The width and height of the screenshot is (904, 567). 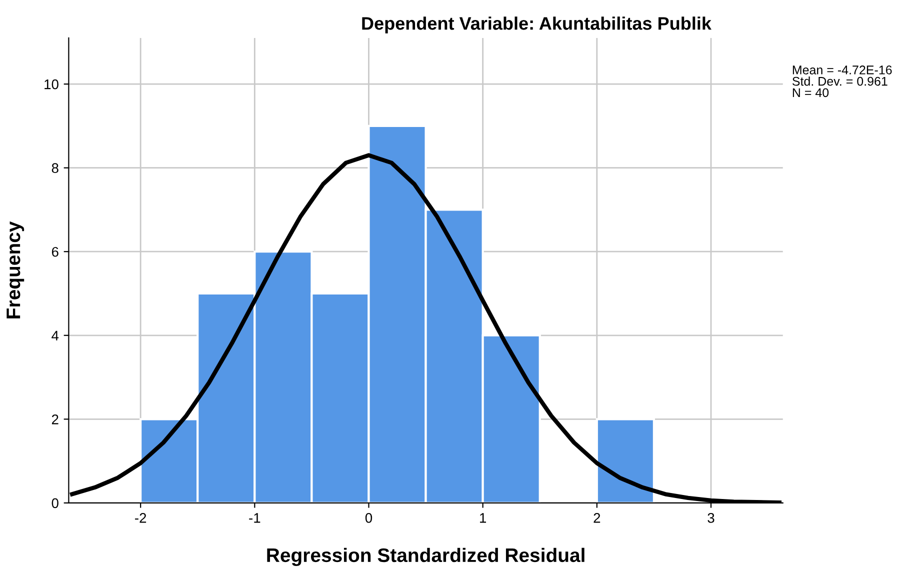 I want to click on text: Std. Dev. = 0.961, so click(x=840, y=81).